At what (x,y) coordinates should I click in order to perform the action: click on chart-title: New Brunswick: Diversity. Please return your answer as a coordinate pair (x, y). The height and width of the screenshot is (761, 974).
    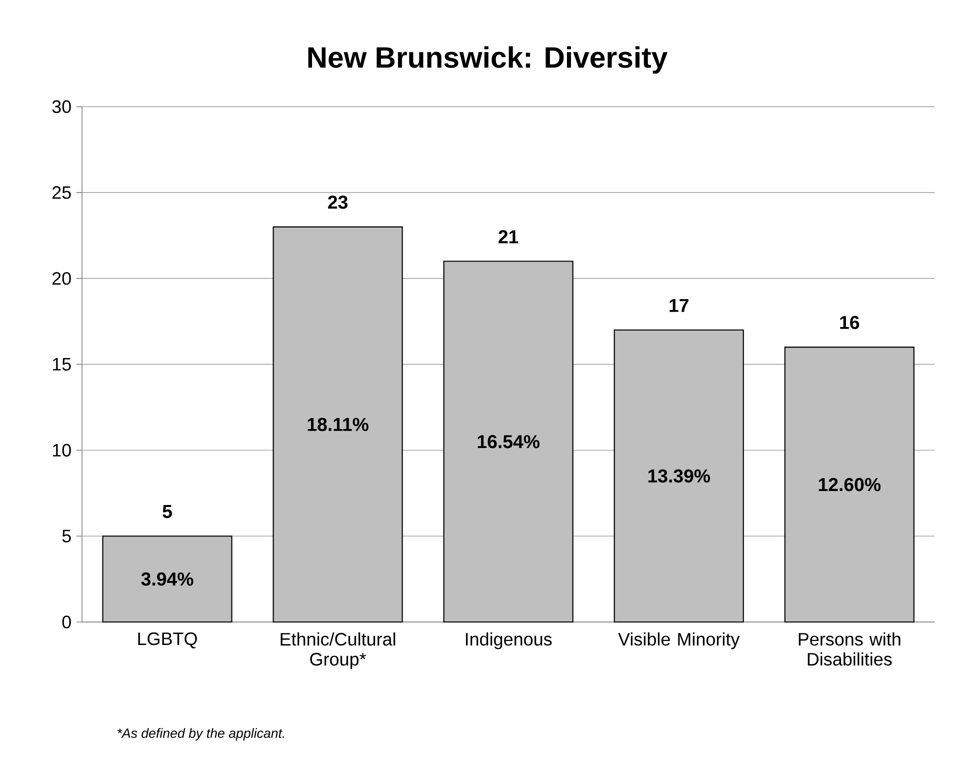
    Looking at the image, I should click on (488, 60).